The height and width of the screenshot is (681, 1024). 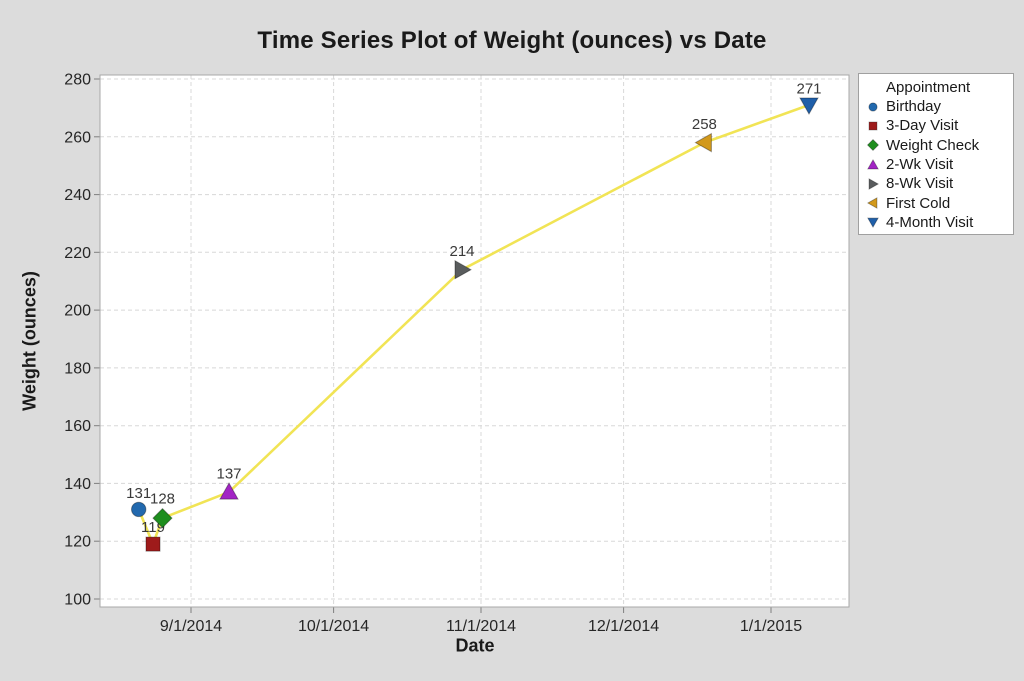 I want to click on diamond-glyph, so click(x=873, y=145).